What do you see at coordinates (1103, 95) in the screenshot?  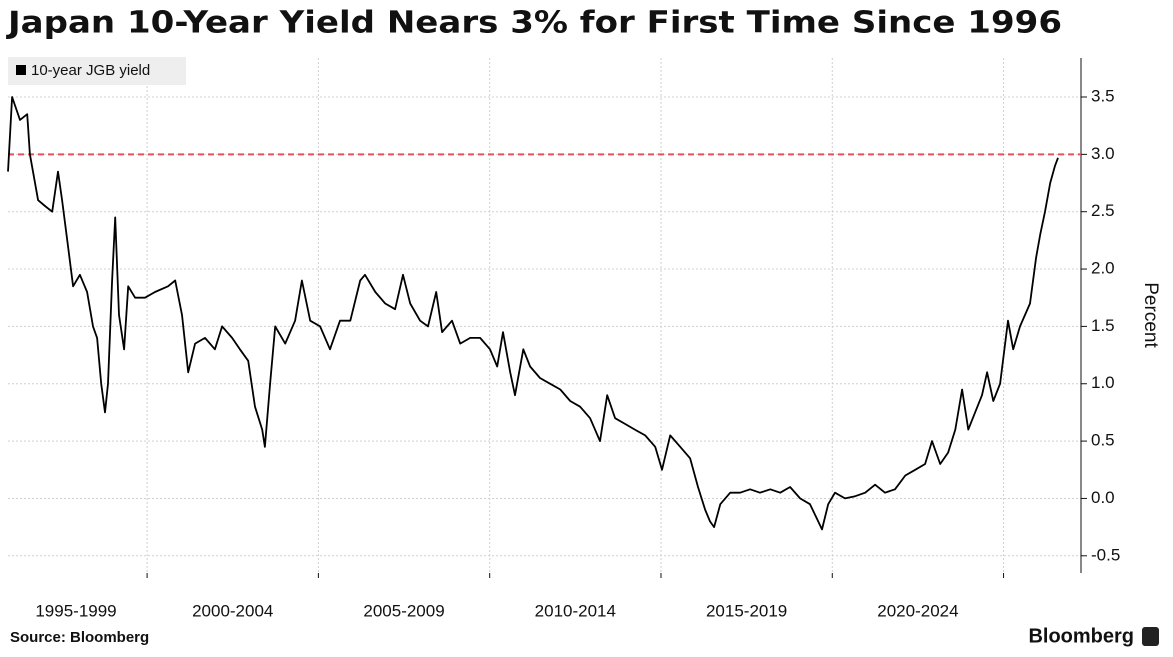 I see `y-tick-label: 3.5` at bounding box center [1103, 95].